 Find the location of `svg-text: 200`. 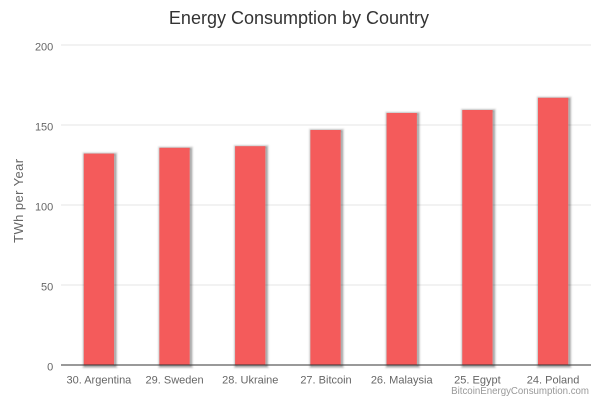

svg-text: 200 is located at coordinates (44, 48).